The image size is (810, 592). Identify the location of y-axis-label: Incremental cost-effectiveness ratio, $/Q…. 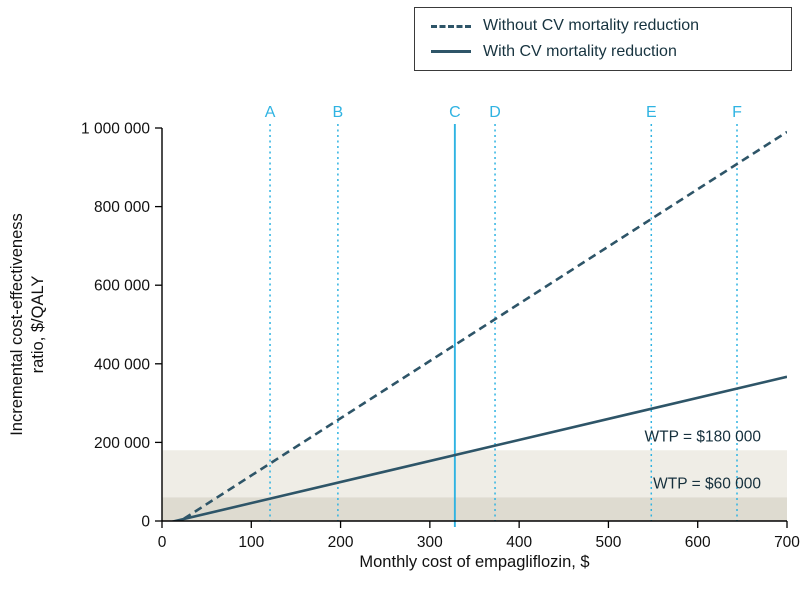
(27, 324).